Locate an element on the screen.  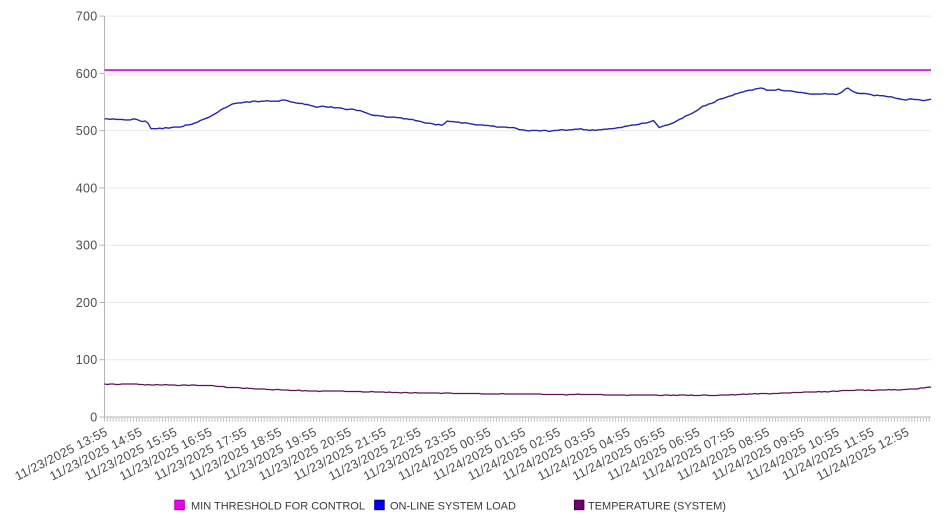
svg-text: 100 is located at coordinates (87, 360).